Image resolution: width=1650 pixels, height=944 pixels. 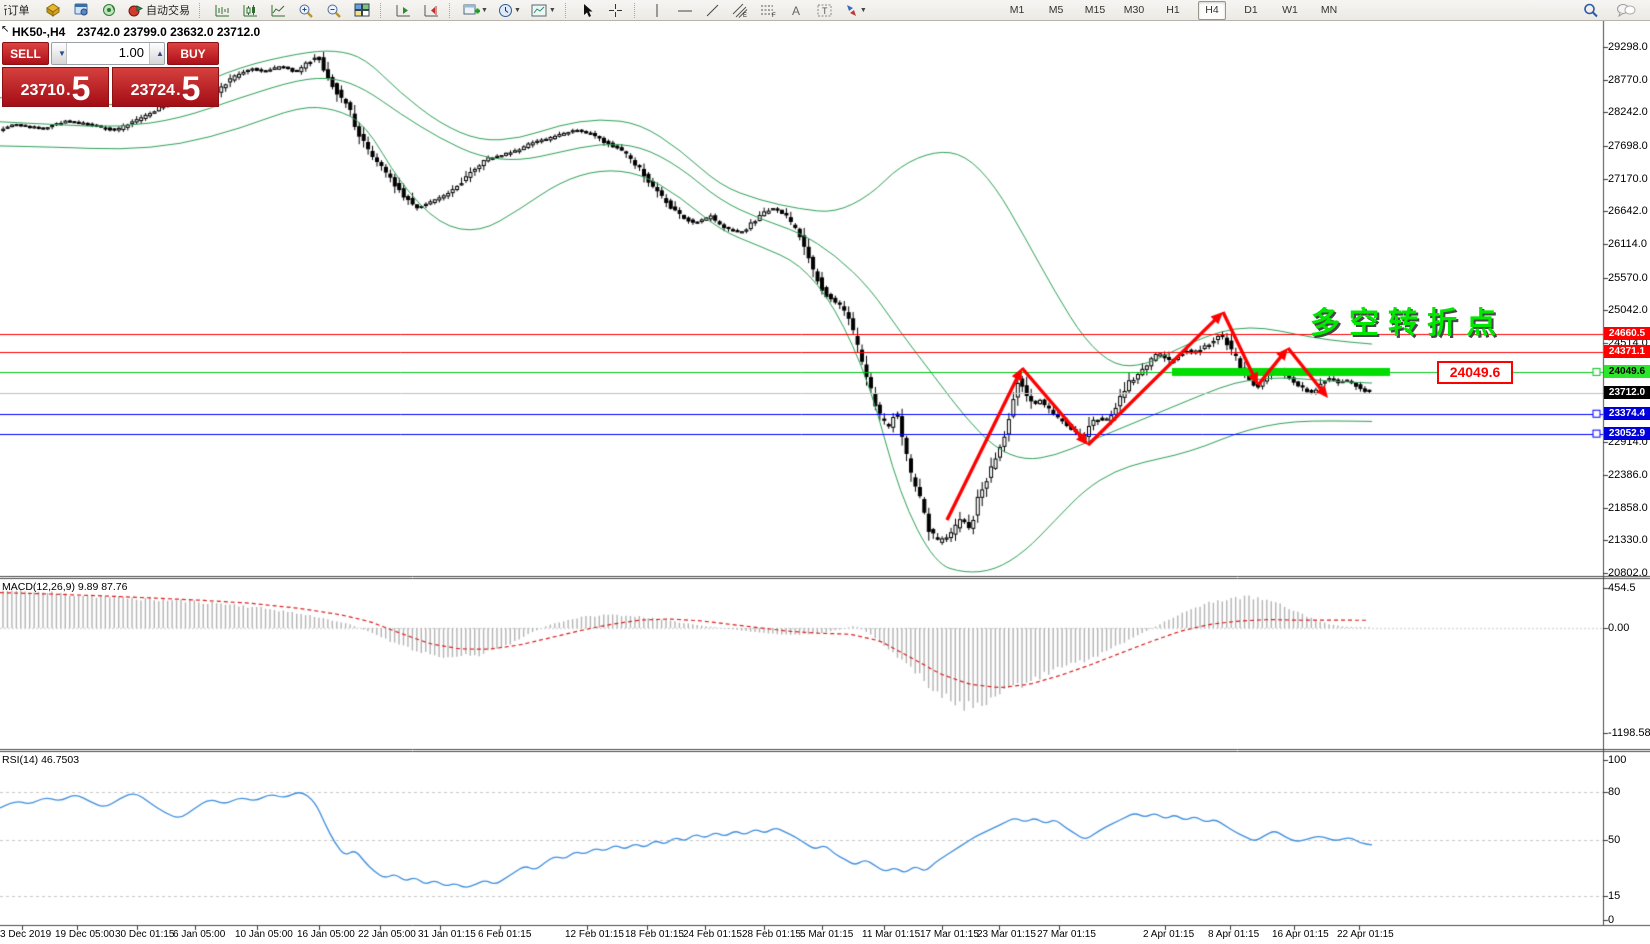 What do you see at coordinates (1234, 934) in the screenshot?
I see `time-tick-label: 8 Apr 01:15` at bounding box center [1234, 934].